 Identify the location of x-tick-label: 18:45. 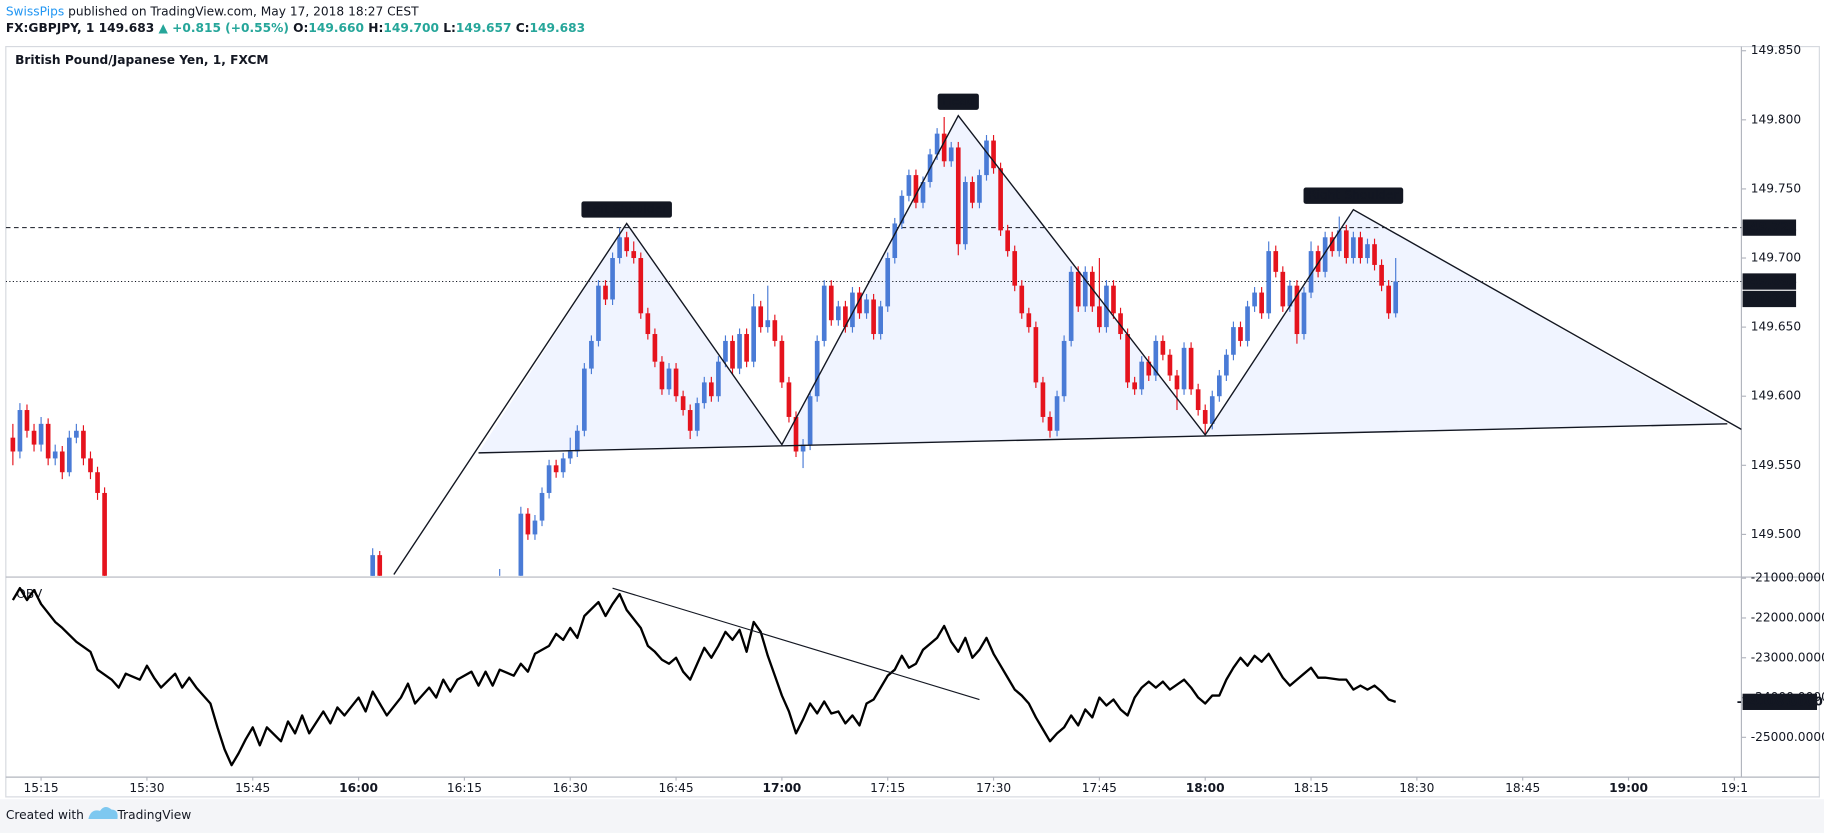
(1522, 788).